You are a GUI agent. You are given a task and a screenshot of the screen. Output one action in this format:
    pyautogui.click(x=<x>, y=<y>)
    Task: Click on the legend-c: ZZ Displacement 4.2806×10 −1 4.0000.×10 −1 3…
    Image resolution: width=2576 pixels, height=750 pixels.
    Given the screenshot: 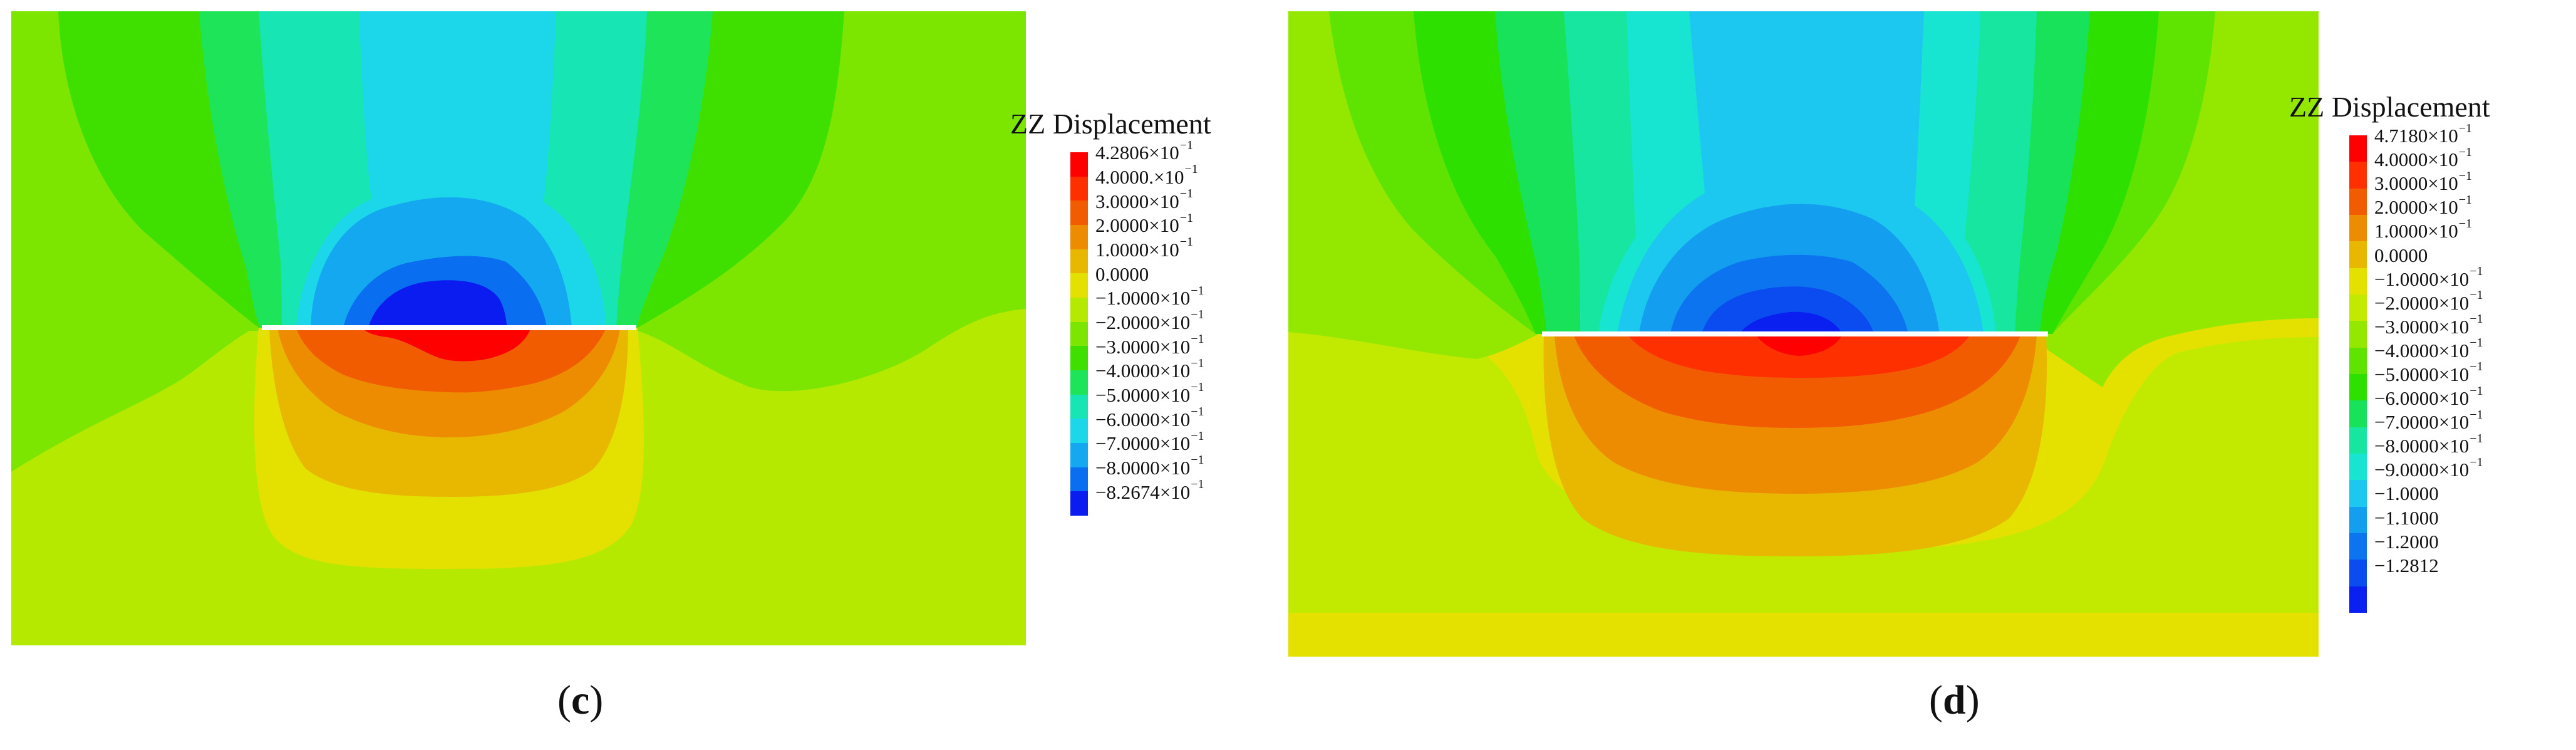 What is the action you would take?
    pyautogui.click(x=1110, y=313)
    